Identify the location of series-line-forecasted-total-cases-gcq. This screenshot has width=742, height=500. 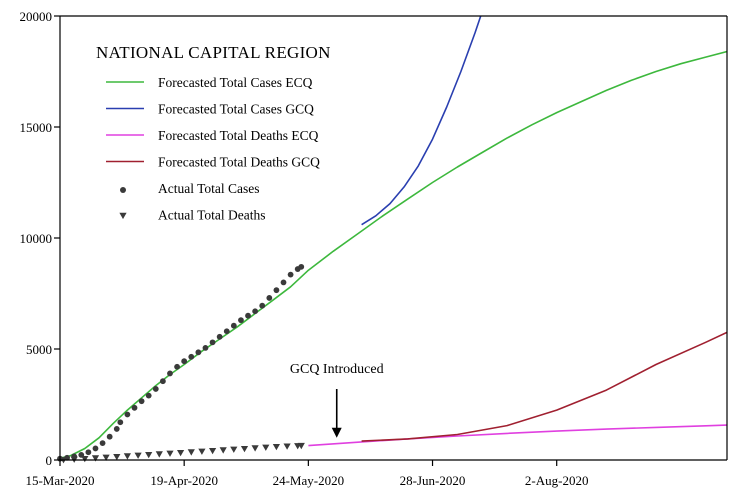
(421, 121).